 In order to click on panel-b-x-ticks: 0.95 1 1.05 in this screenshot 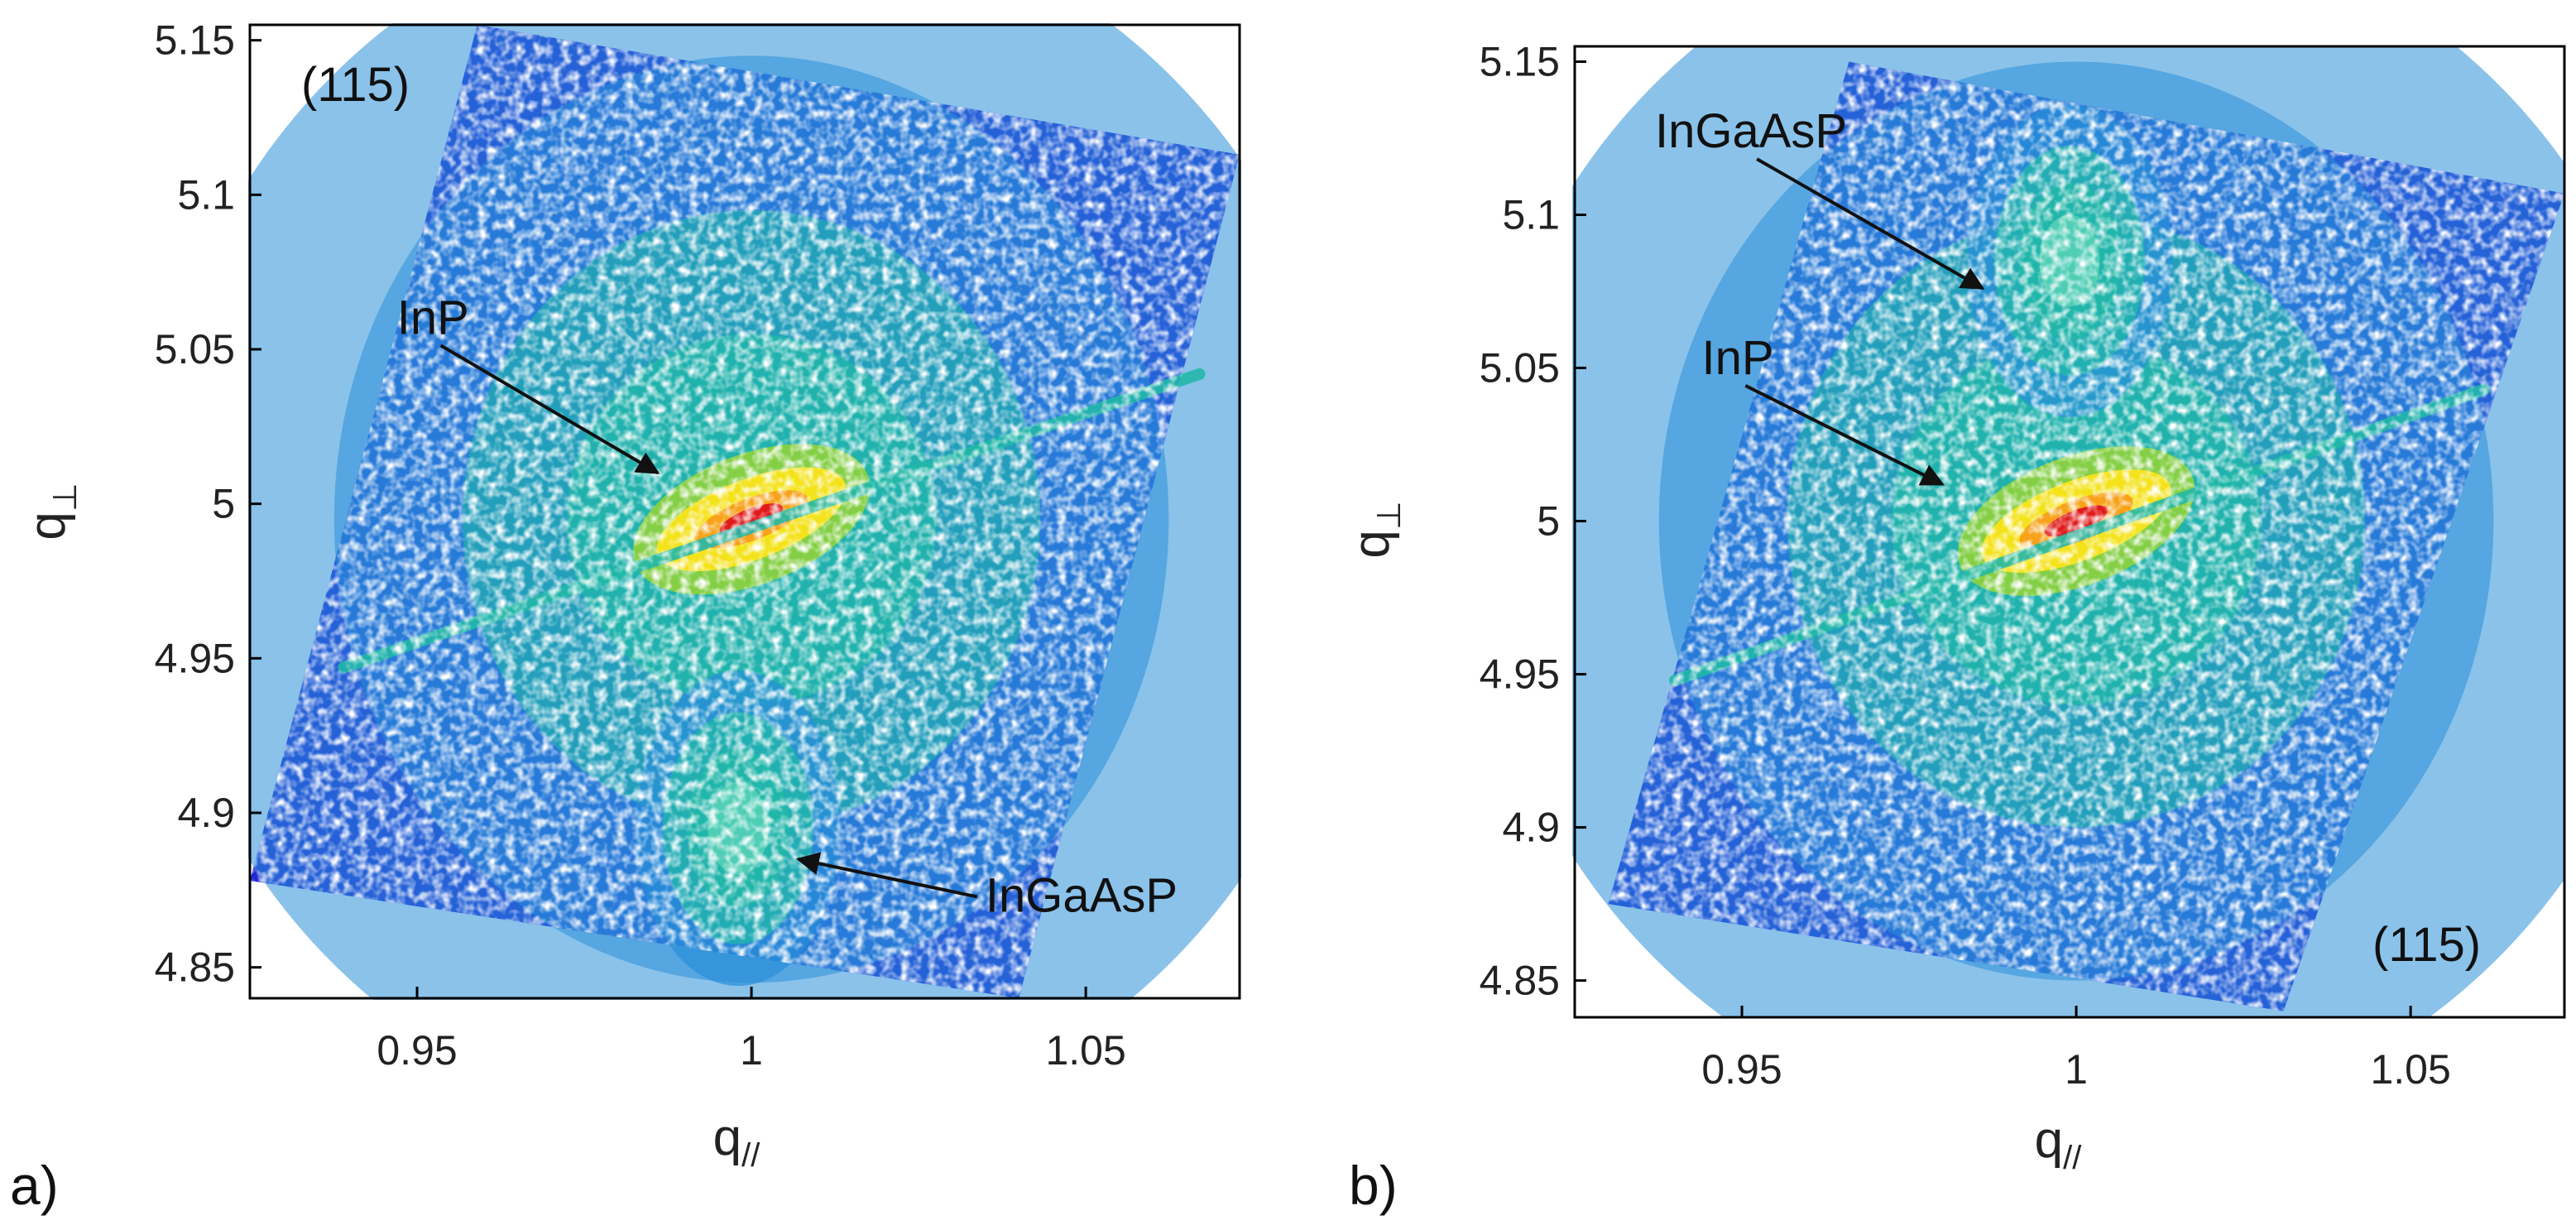, I will do `click(2076, 1049)`.